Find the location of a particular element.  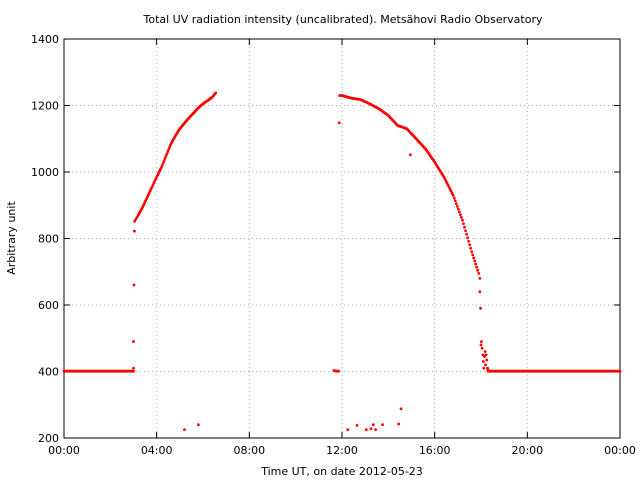

y-tick-label: 800 is located at coordinates (48, 239).